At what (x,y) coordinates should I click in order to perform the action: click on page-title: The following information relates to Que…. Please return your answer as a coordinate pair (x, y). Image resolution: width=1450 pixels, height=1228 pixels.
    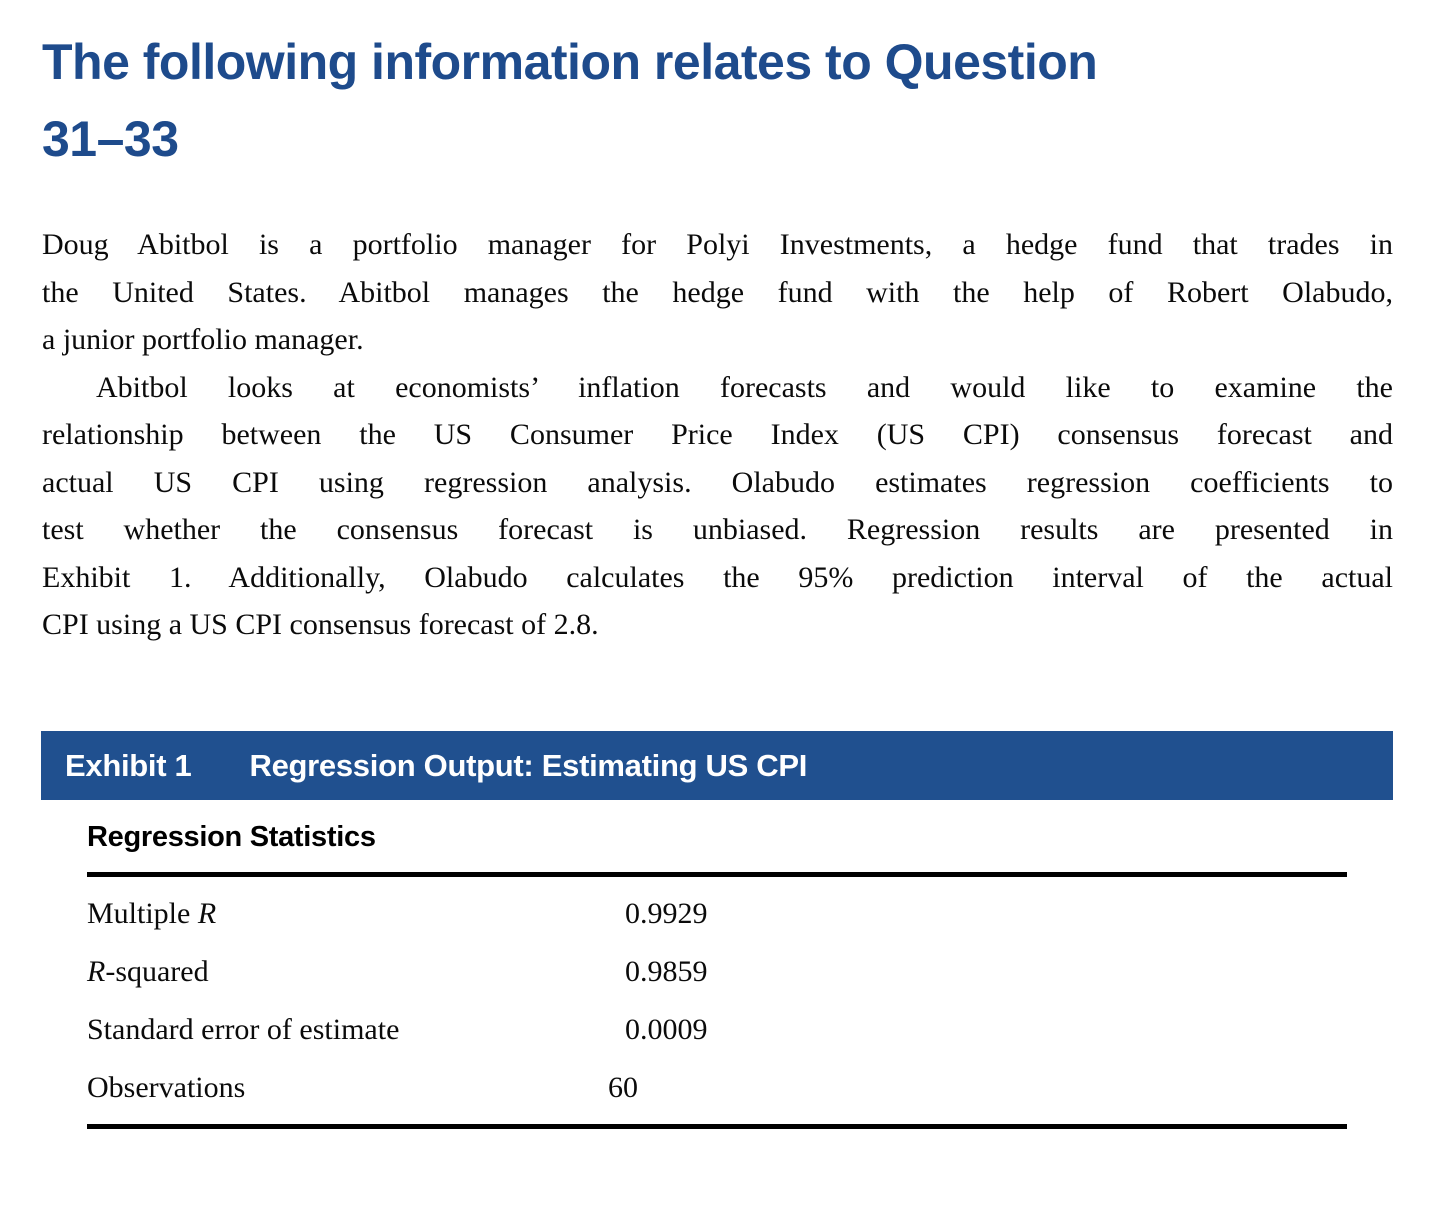
    Looking at the image, I should click on (722, 101).